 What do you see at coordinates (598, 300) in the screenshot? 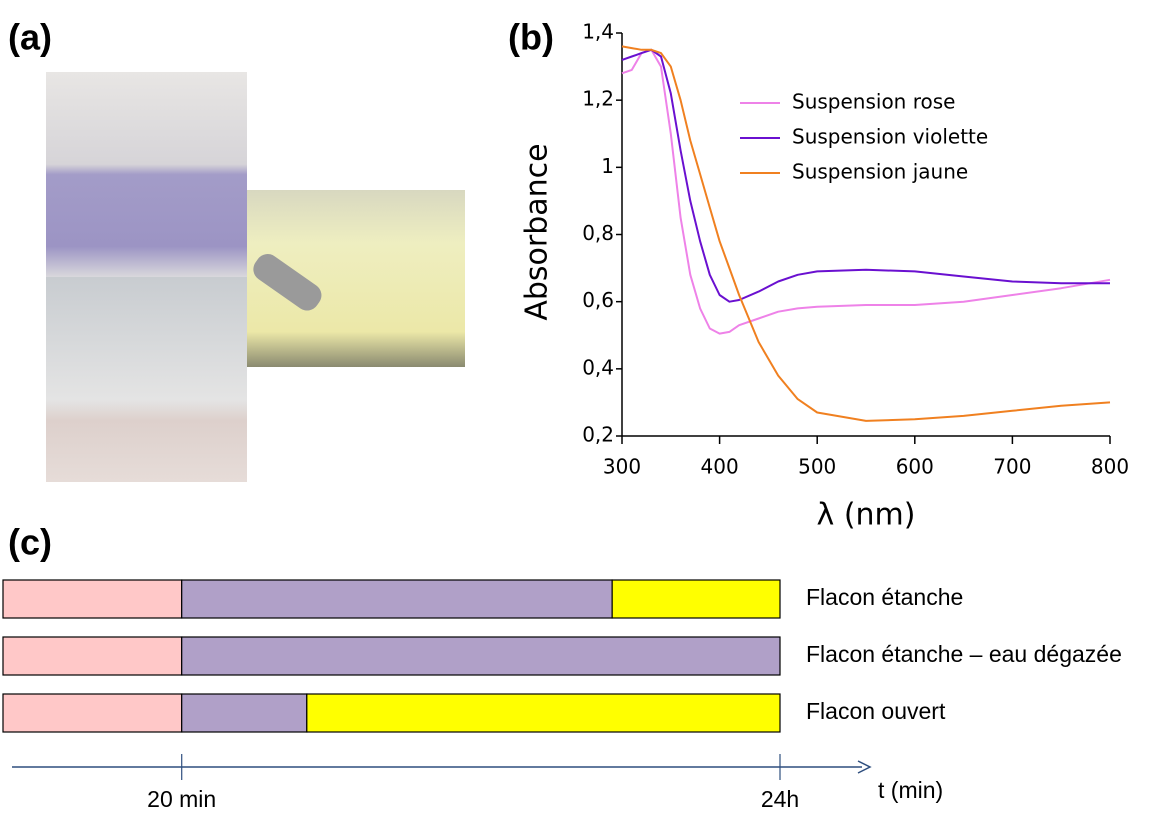
I see `y-tick-label: 0,6` at bounding box center [598, 300].